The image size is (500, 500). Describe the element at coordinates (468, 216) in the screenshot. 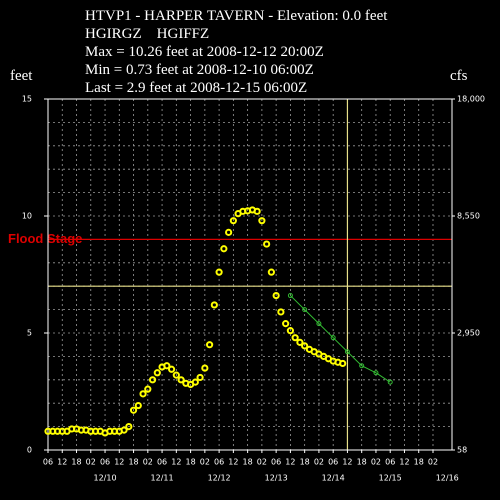

I see `y2-tick-label: 8,550` at that location.